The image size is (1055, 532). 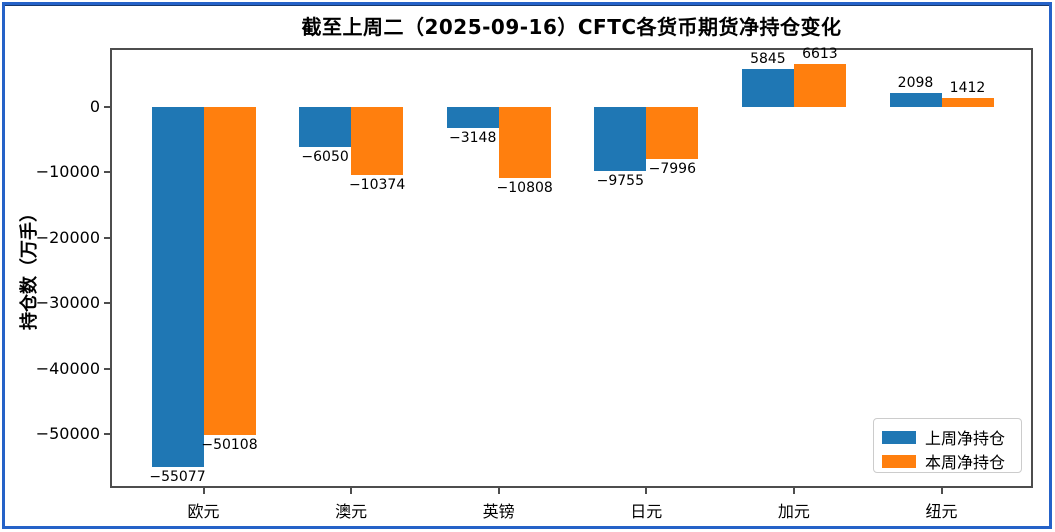 What do you see at coordinates (819, 85) in the screenshot?
I see `bar-加元-1` at bounding box center [819, 85].